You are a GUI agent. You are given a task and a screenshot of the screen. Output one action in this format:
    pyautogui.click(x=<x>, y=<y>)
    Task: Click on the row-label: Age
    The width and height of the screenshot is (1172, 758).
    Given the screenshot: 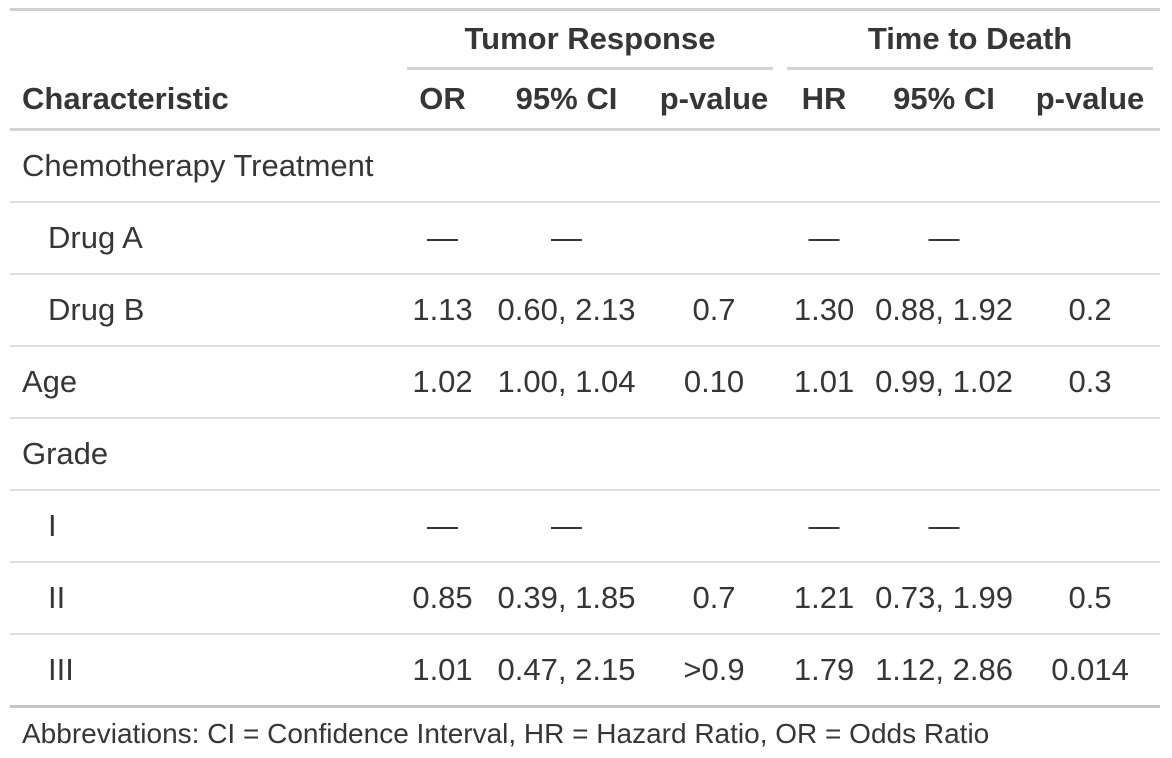 What is the action you would take?
    pyautogui.click(x=205, y=382)
    